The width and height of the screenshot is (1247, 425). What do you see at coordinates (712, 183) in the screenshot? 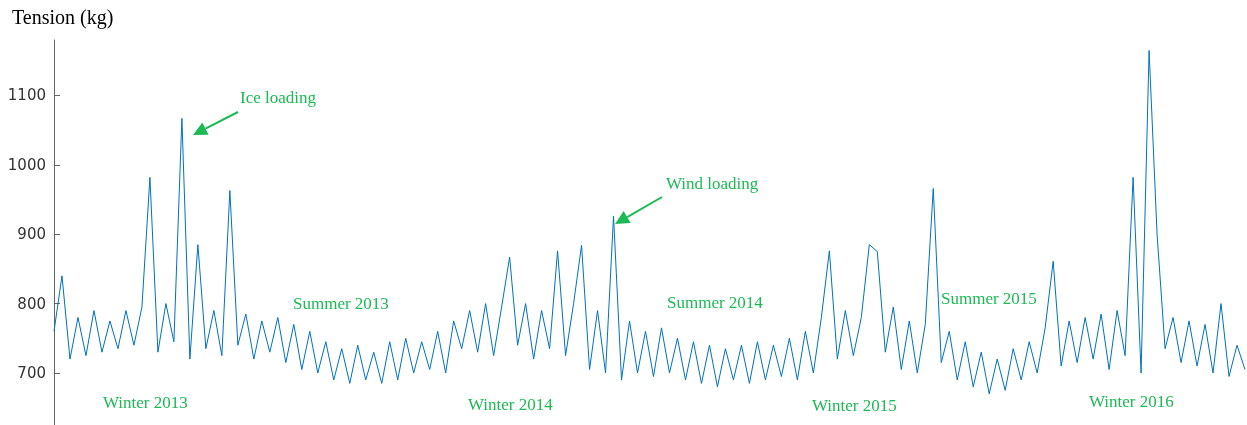
I see `annotation: Wind loading` at bounding box center [712, 183].